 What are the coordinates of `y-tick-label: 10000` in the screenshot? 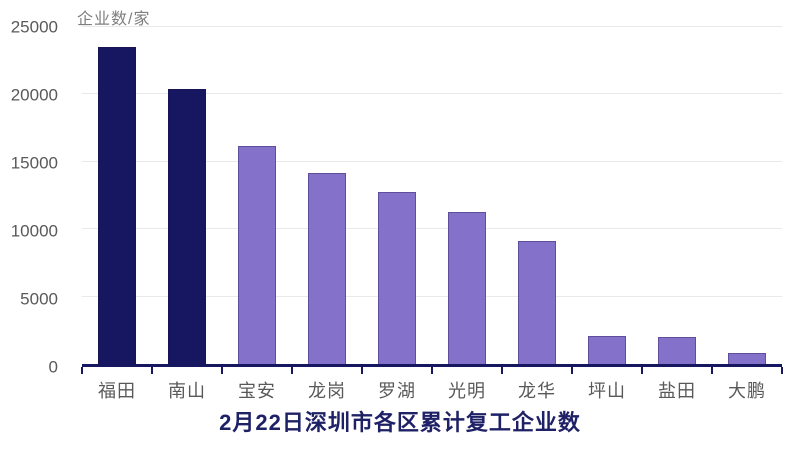 It's located at (34, 231).